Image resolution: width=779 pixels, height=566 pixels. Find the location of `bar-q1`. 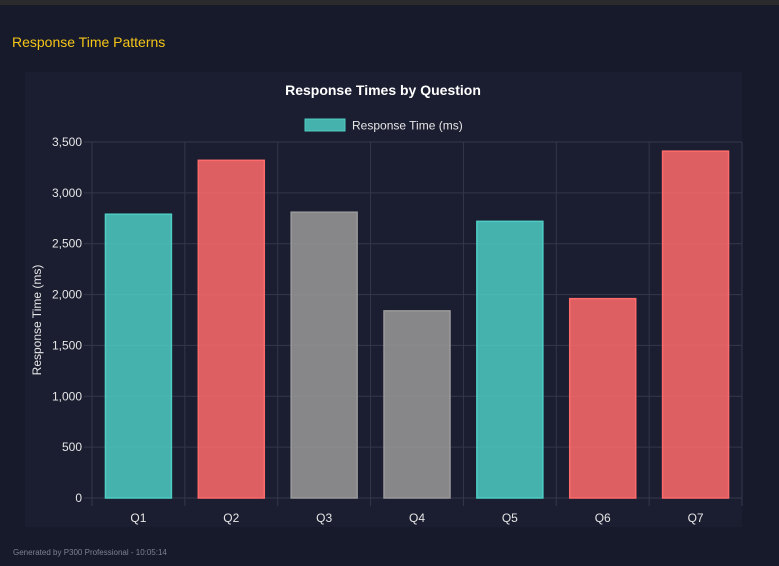

bar-q1 is located at coordinates (138, 356).